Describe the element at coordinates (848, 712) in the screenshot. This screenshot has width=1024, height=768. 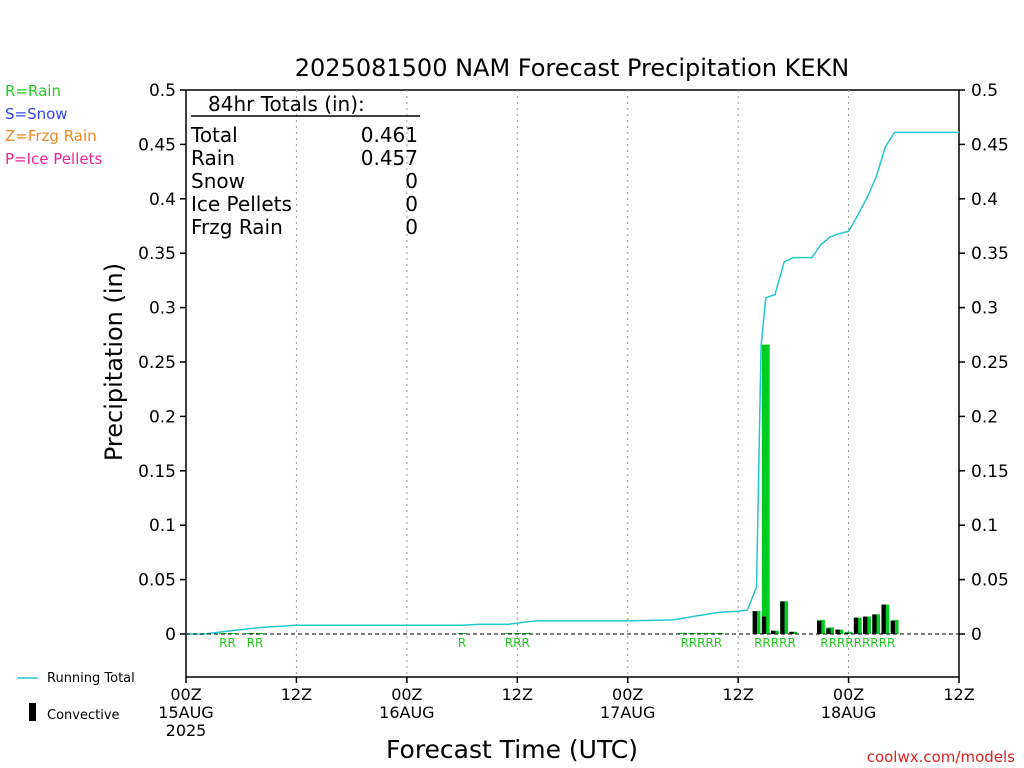
I see `x-tick-label: 18AUG` at that location.